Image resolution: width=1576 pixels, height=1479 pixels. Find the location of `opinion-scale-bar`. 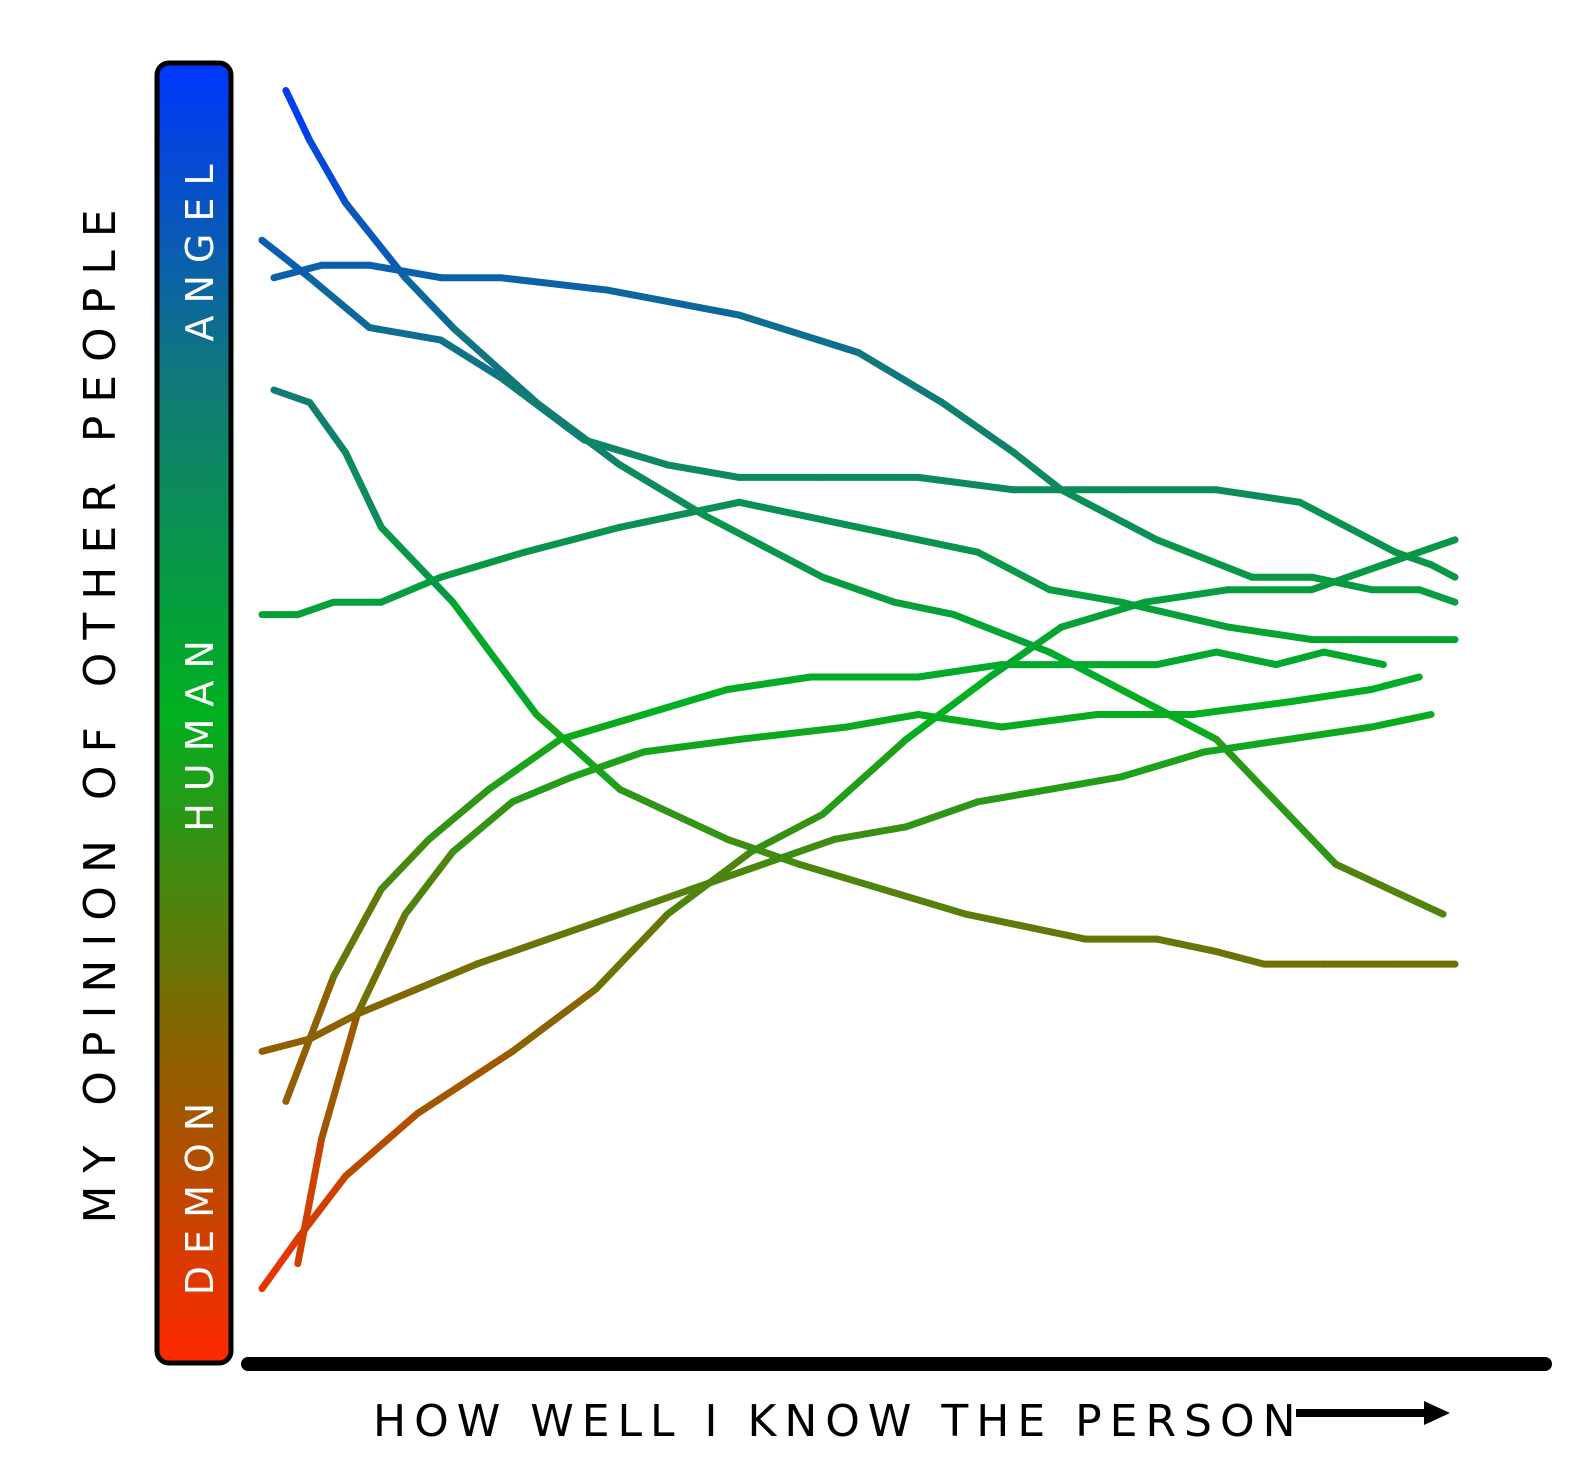

opinion-scale-bar is located at coordinates (194, 713).